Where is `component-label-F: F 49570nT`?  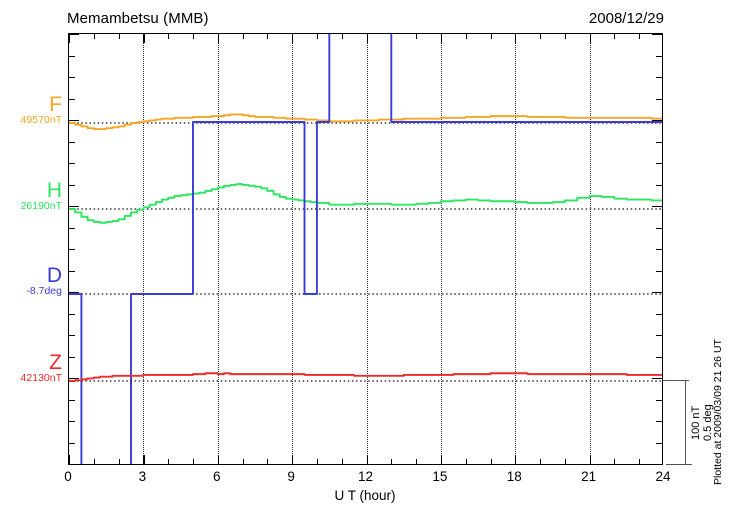
component-label-F: F 49570nT is located at coordinates (31, 110).